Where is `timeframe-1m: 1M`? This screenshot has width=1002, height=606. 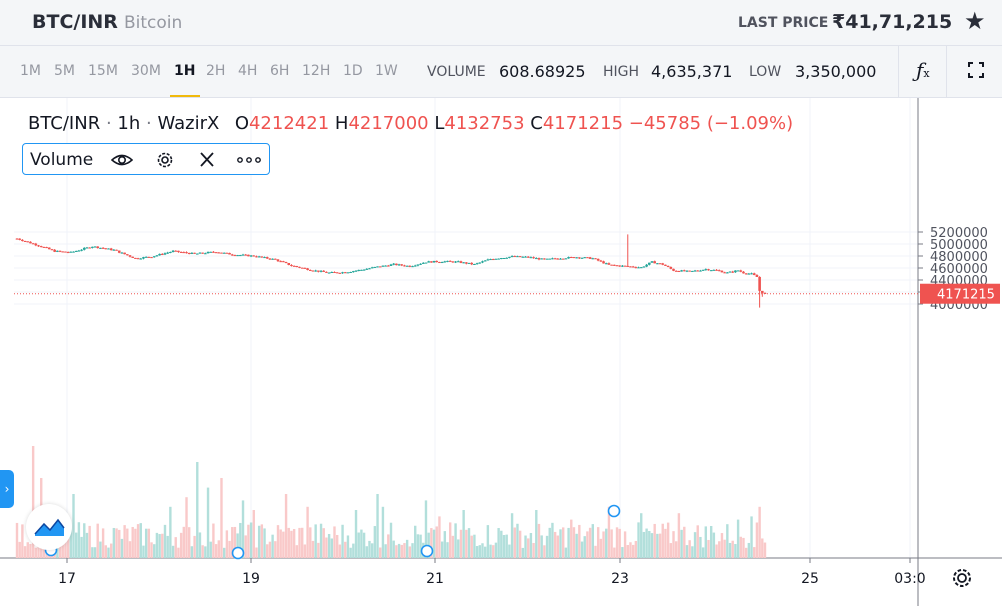
timeframe-1m: 1M is located at coordinates (30, 71).